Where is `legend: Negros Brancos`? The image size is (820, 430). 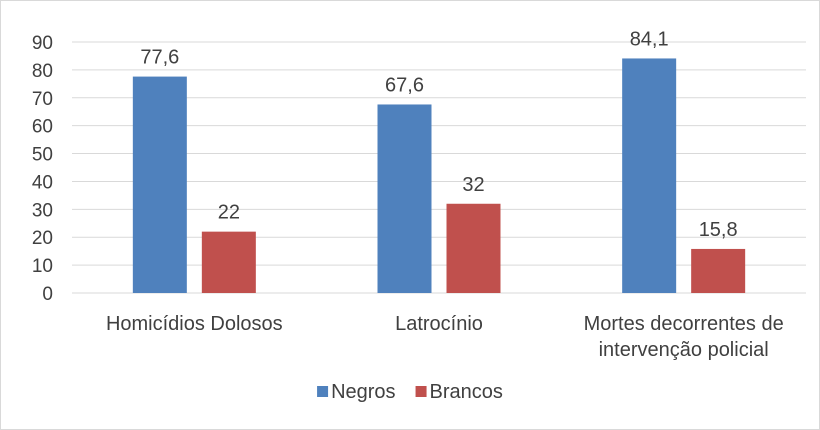
legend: Negros Brancos is located at coordinates (410, 392).